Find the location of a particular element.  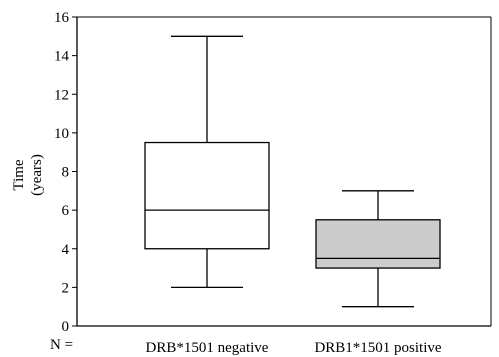

n-label: N = is located at coordinates (61, 345).